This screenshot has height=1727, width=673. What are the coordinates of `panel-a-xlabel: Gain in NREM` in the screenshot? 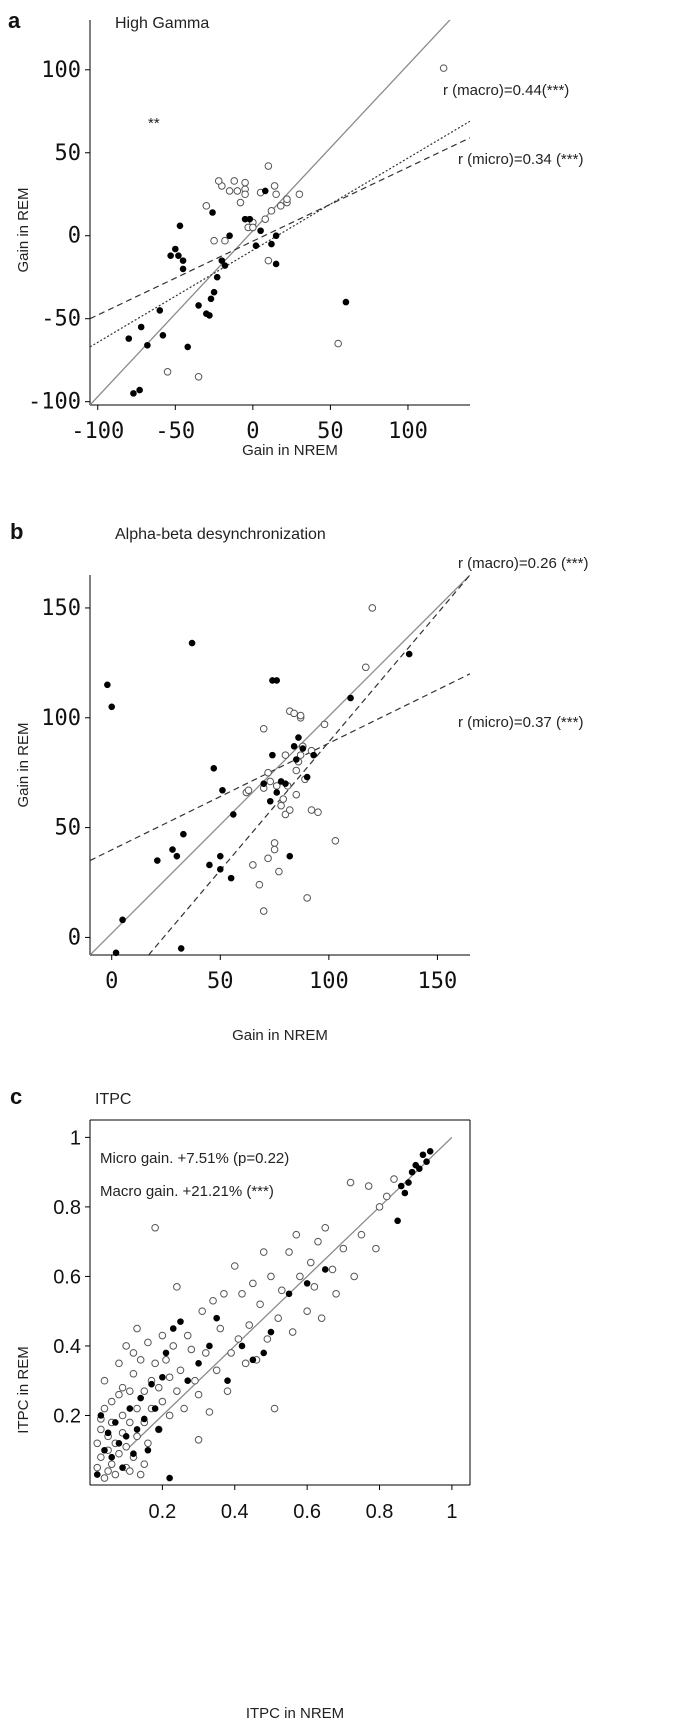 It's located at (290, 450).